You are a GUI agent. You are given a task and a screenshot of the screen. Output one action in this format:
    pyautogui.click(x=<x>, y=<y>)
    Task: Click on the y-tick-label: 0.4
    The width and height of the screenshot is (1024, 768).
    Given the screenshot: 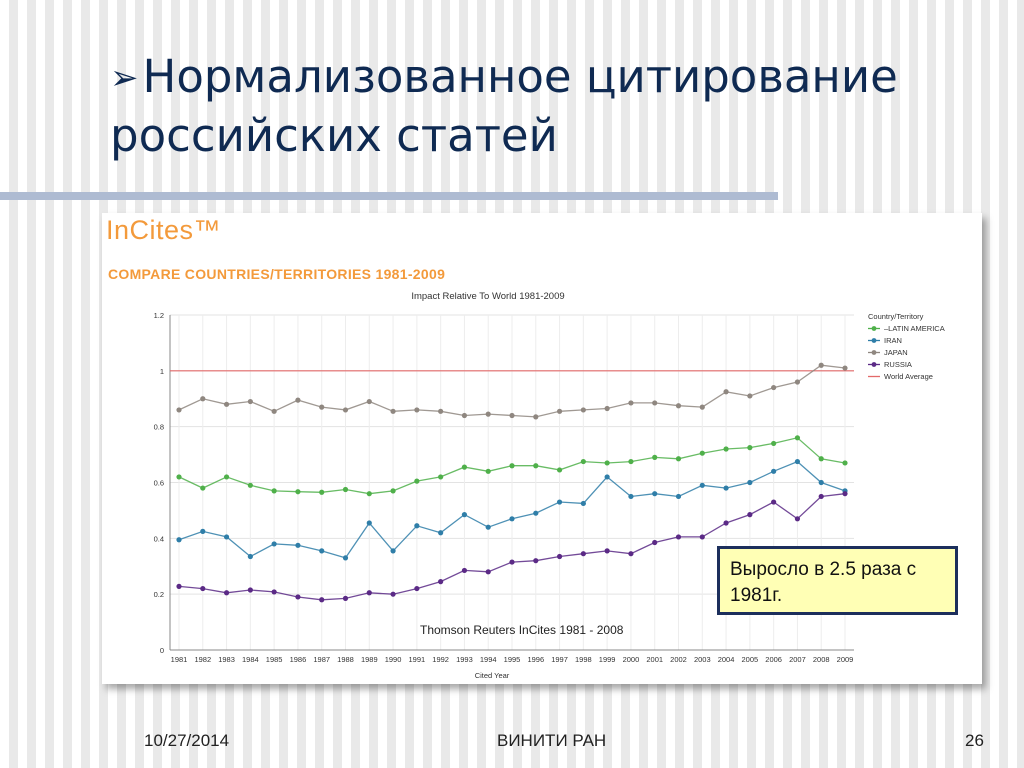 What is the action you would take?
    pyautogui.click(x=159, y=538)
    